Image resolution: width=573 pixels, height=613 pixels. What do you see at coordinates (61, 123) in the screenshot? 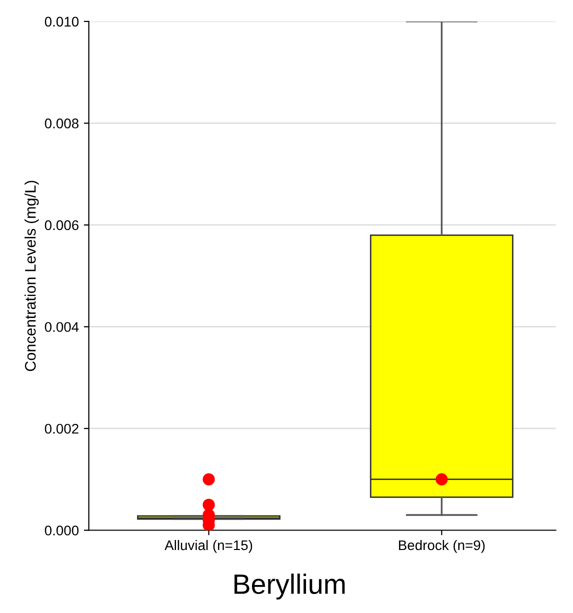
I see `y-tick-label: 0.008` at bounding box center [61, 123].